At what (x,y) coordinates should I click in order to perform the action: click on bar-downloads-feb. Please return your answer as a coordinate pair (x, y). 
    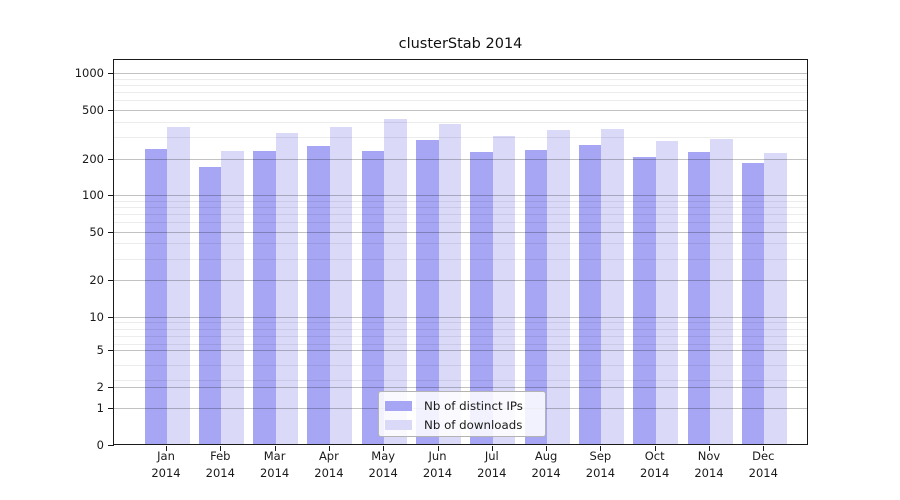
    Looking at the image, I should click on (232, 297).